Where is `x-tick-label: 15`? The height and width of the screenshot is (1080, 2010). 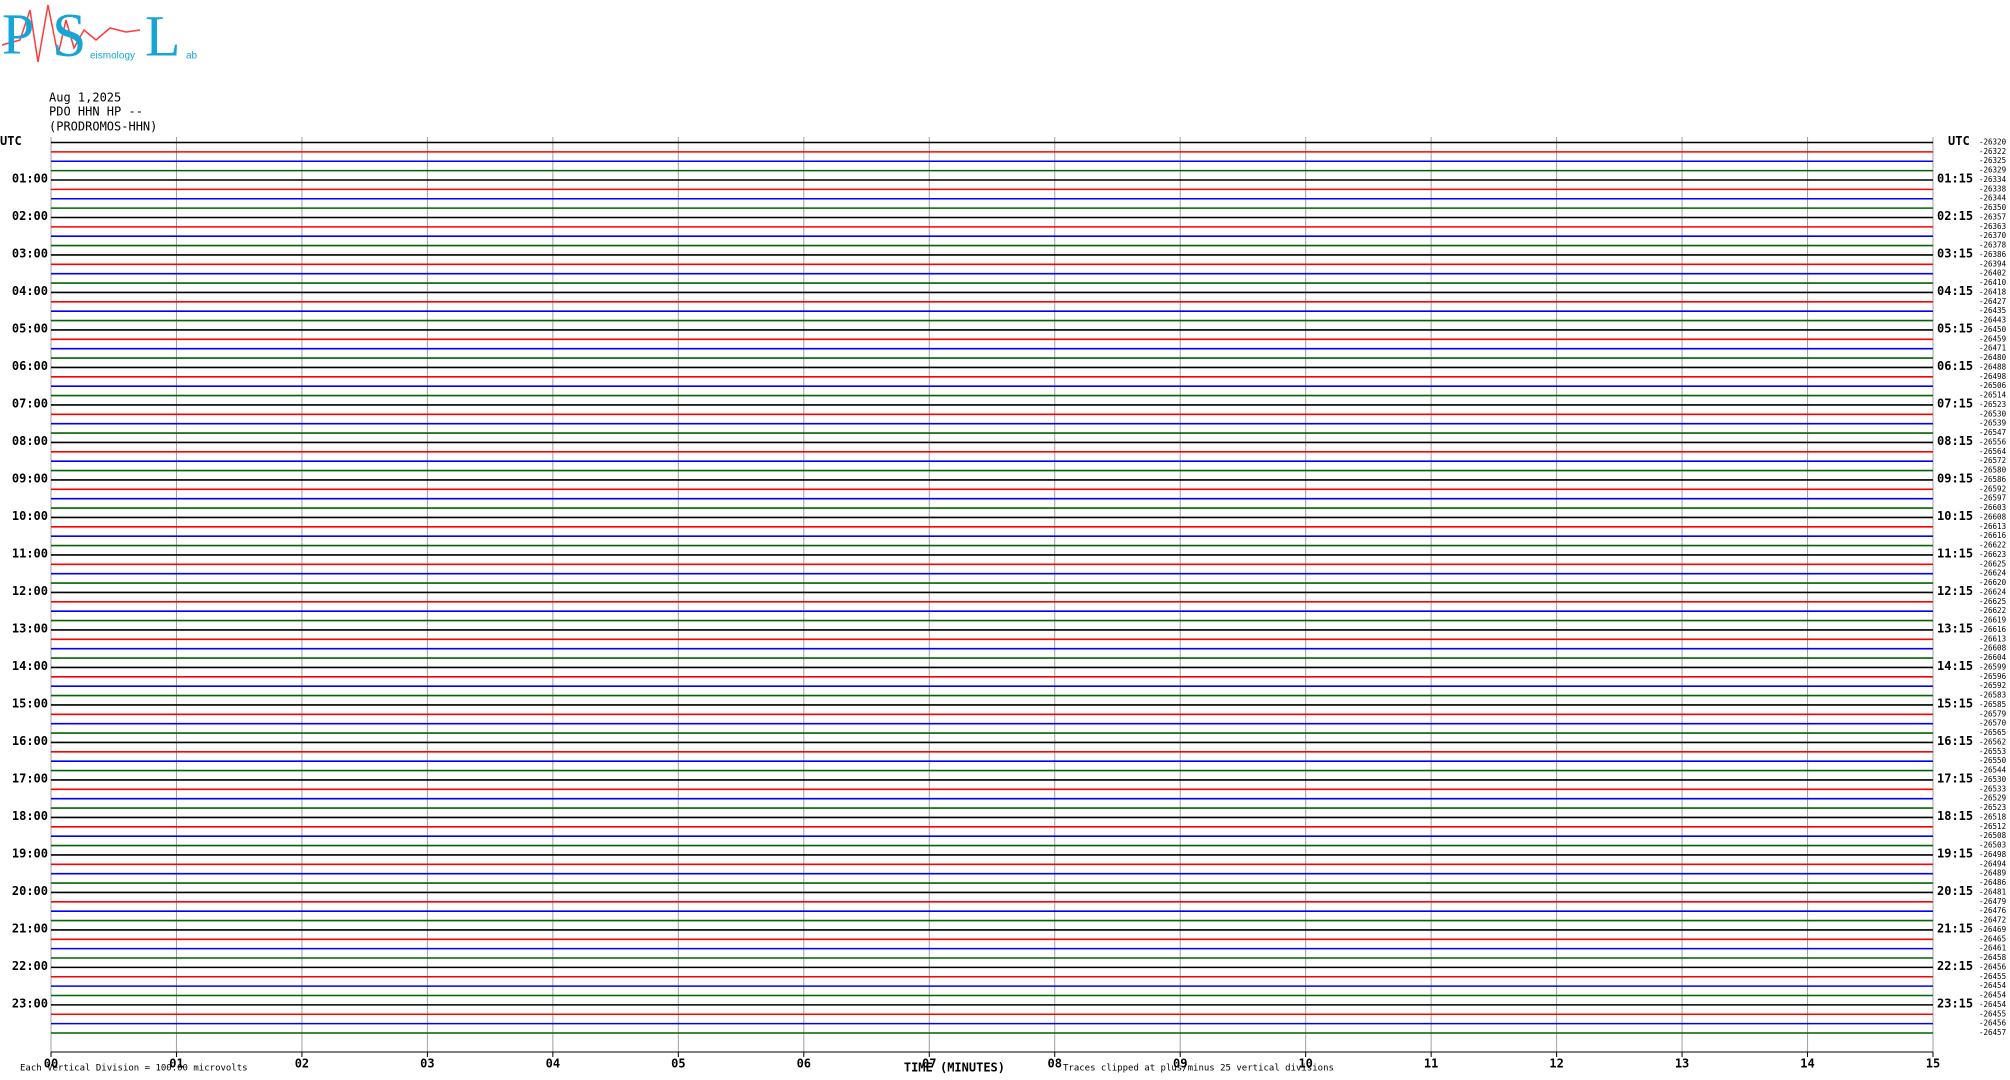 x-tick-label: 15 is located at coordinates (1933, 1064).